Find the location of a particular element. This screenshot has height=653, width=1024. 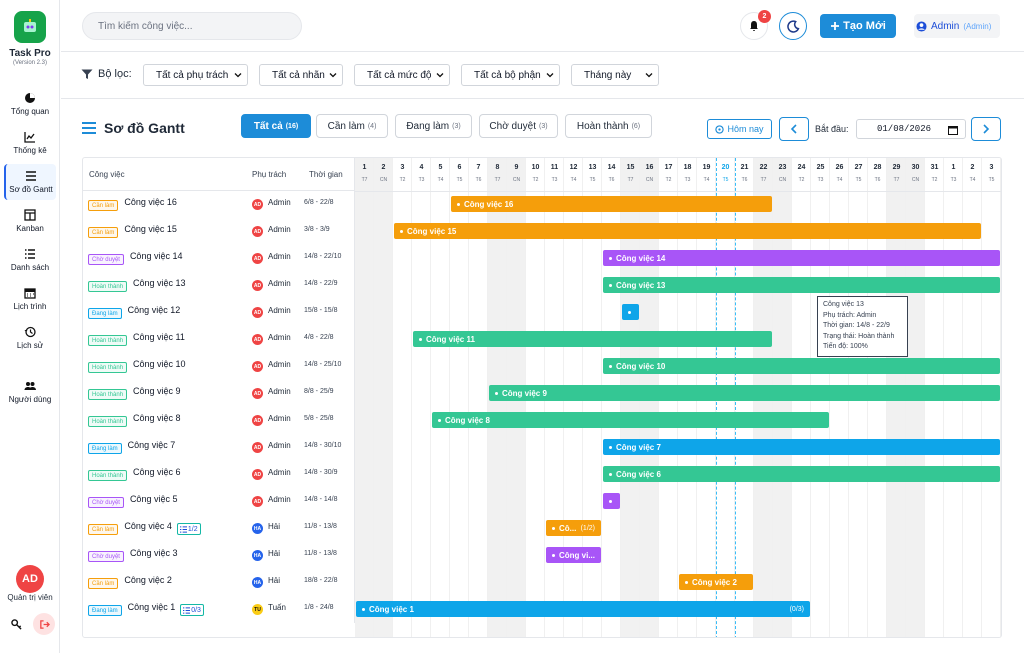

filter-select-0: Tất cả phụ trách is located at coordinates (195, 75).